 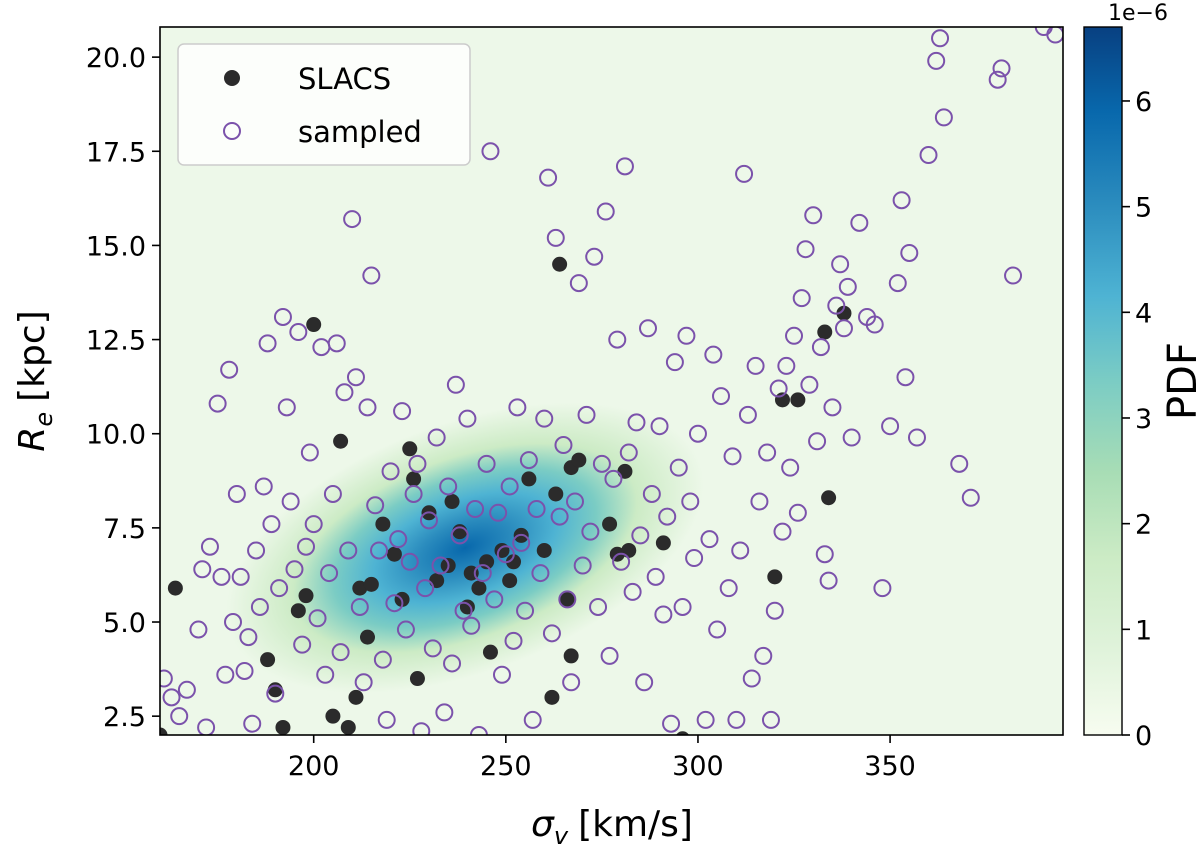 I want to click on colorbar-gradient, so click(x=1103, y=381).